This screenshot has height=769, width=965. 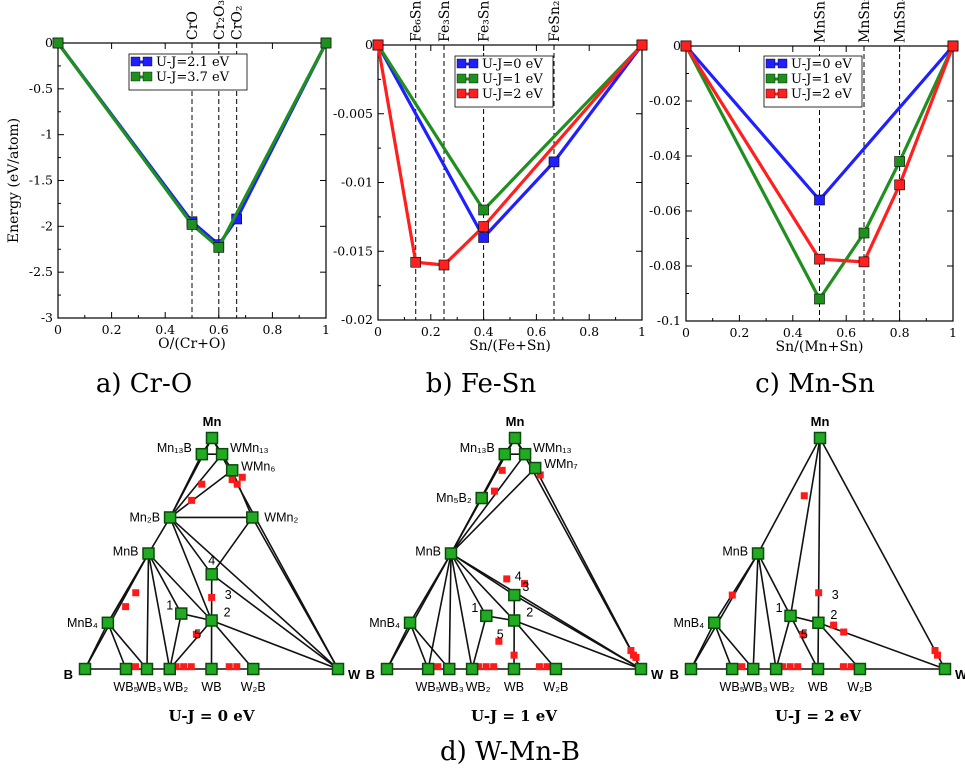 What do you see at coordinates (515, 421) in the screenshot?
I see `corner-label-mn: Mn` at bounding box center [515, 421].